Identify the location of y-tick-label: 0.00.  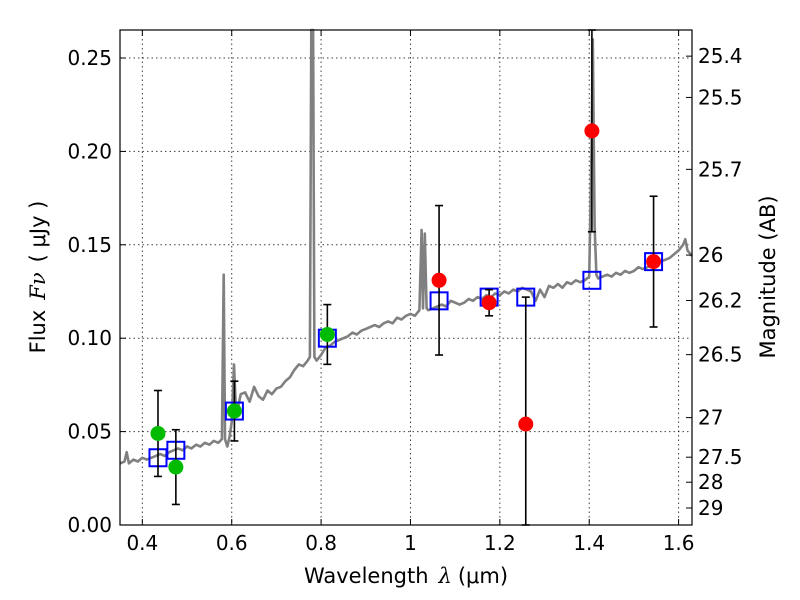
(89, 525).